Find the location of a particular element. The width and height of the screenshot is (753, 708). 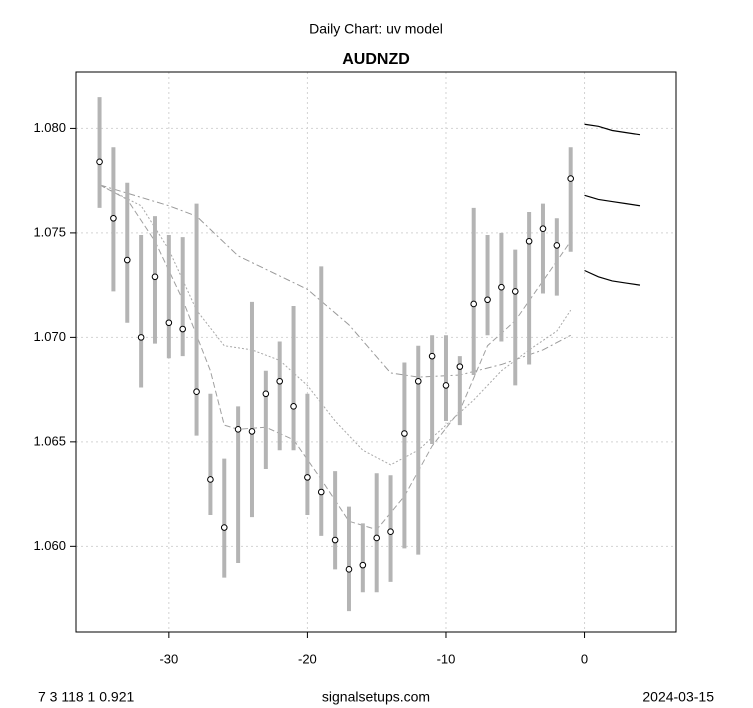

y-tick-label: 1.080 is located at coordinates (49, 127).